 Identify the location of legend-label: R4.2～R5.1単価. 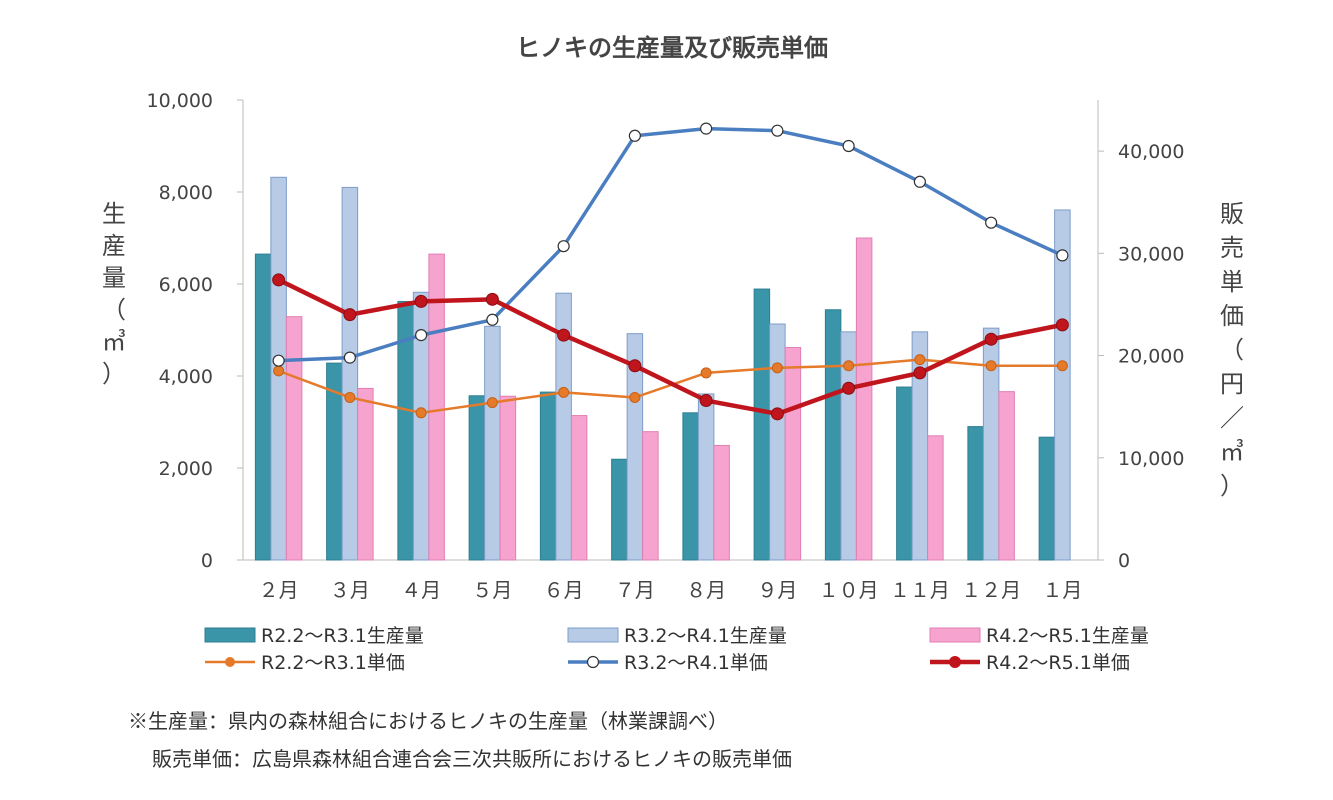
(1058, 663).